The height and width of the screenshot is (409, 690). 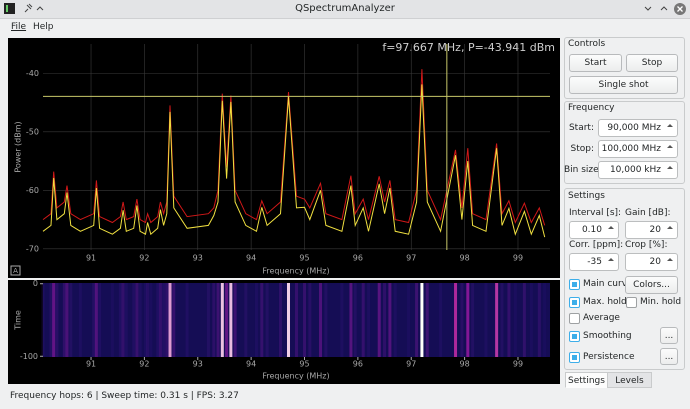 What do you see at coordinates (648, 8) in the screenshot?
I see `minimize-button` at bounding box center [648, 8].